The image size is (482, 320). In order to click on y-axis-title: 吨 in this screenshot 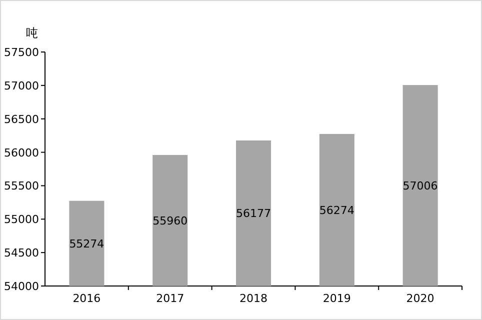, I will do `click(32, 33)`.